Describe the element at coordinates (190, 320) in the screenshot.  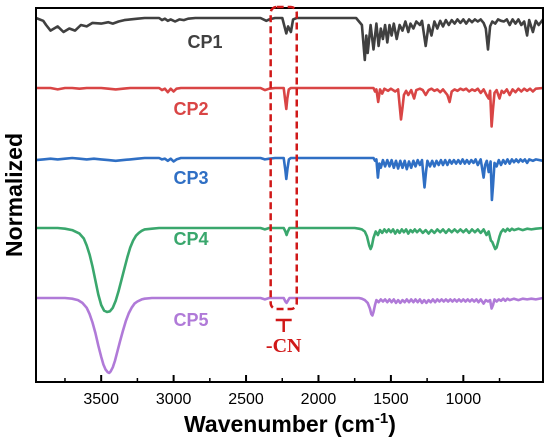
I see `series-label-cp5: CP5` at that location.